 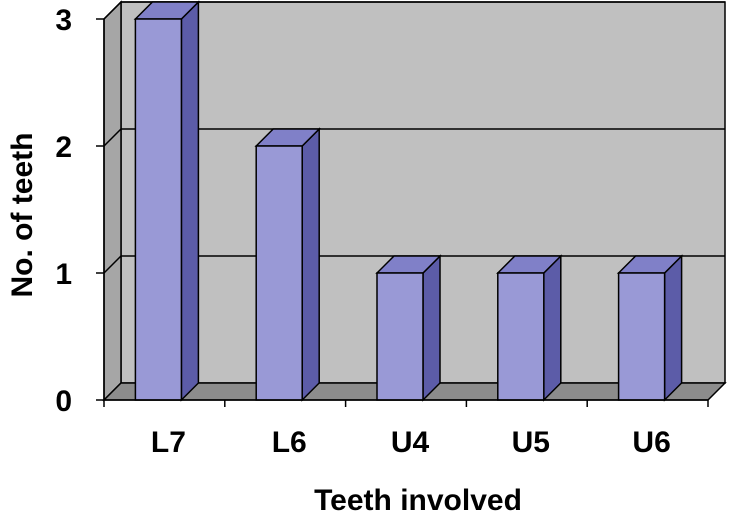 I want to click on x-tick-label: U5, so click(x=531, y=442).